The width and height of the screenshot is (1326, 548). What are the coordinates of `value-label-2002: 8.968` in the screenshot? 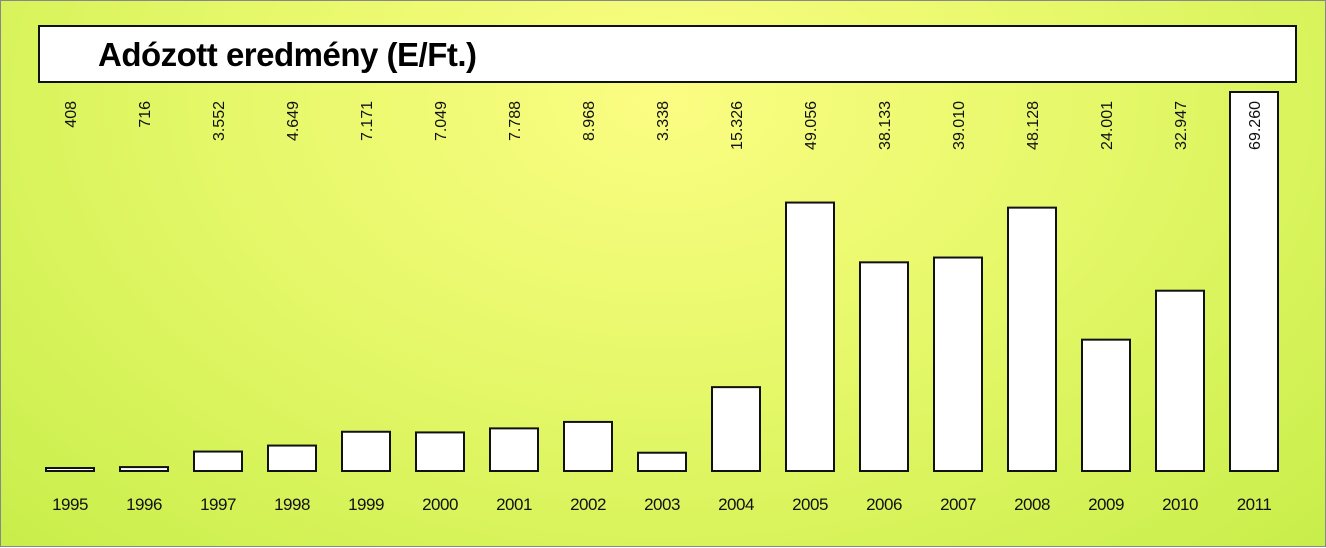 It's located at (589, 121).